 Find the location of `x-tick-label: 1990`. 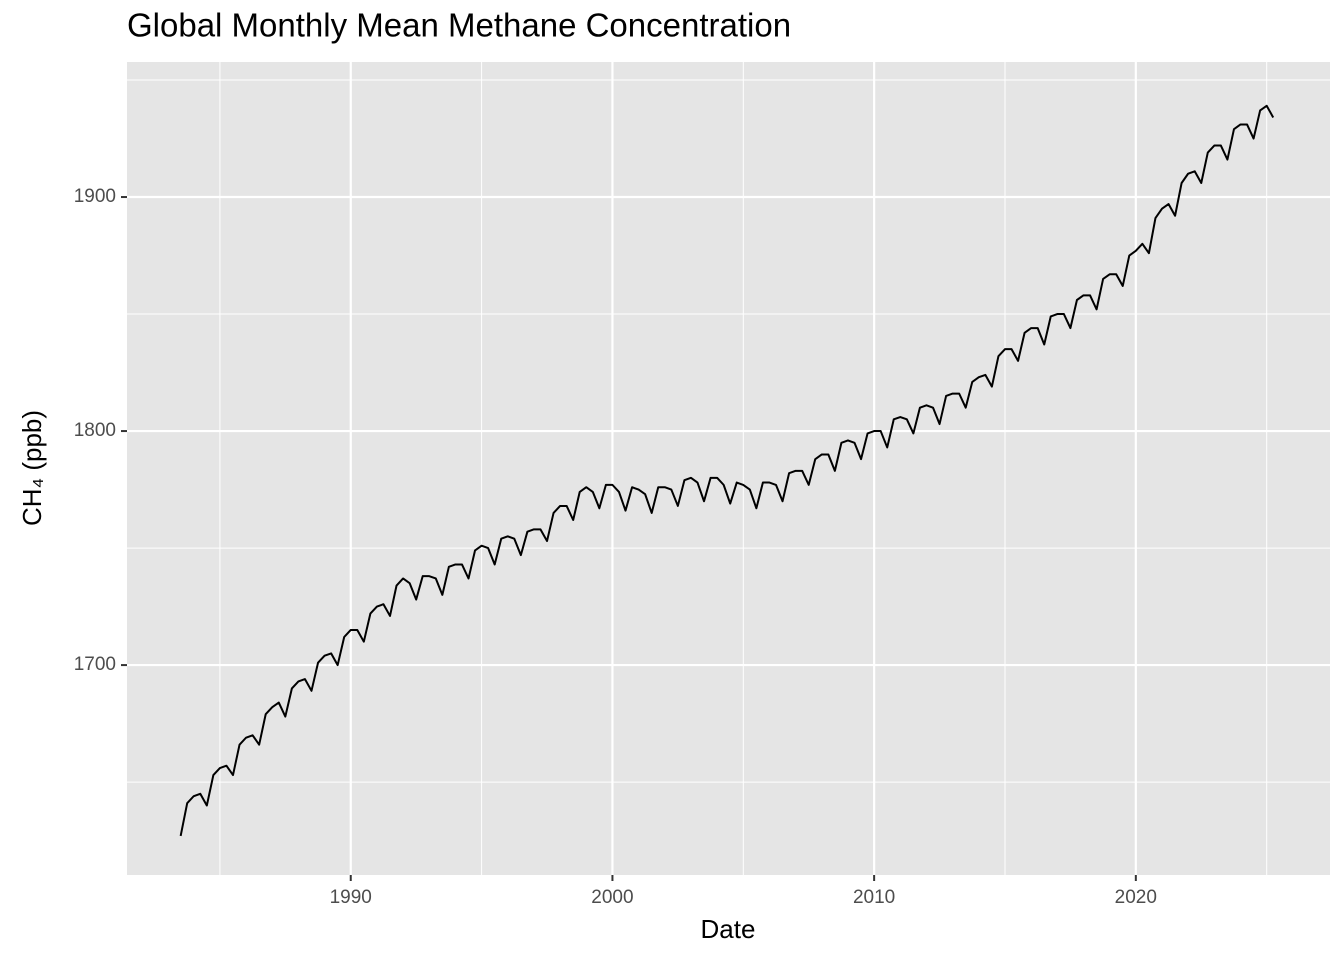

x-tick-label: 1990 is located at coordinates (351, 897).